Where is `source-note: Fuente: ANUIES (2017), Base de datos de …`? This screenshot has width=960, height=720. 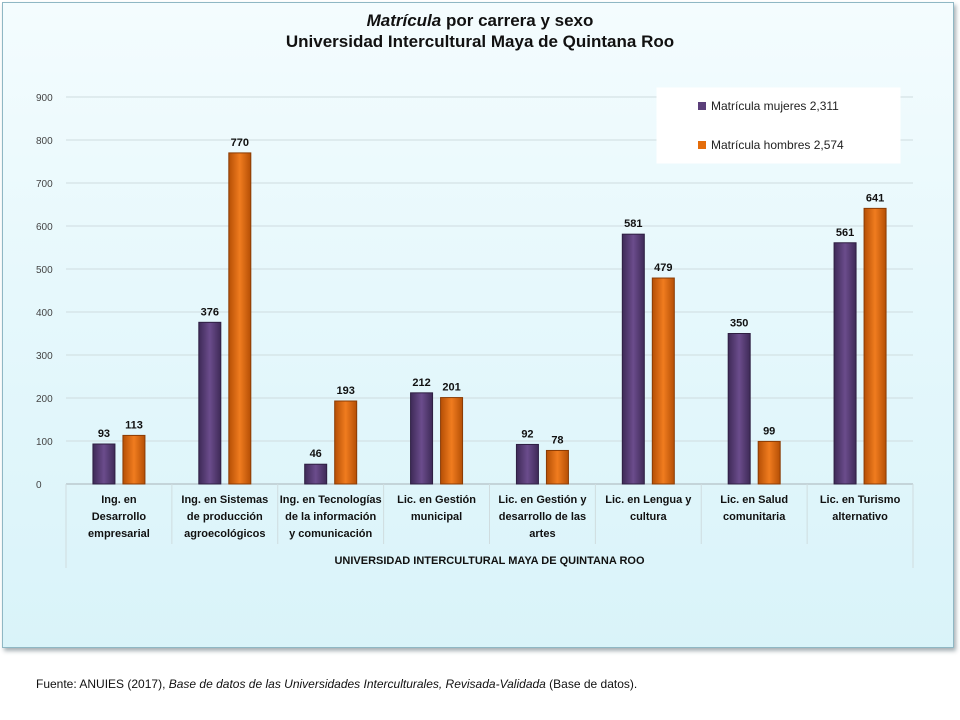 source-note: Fuente: ANUIES (2017), Base de datos de … is located at coordinates (336, 684).